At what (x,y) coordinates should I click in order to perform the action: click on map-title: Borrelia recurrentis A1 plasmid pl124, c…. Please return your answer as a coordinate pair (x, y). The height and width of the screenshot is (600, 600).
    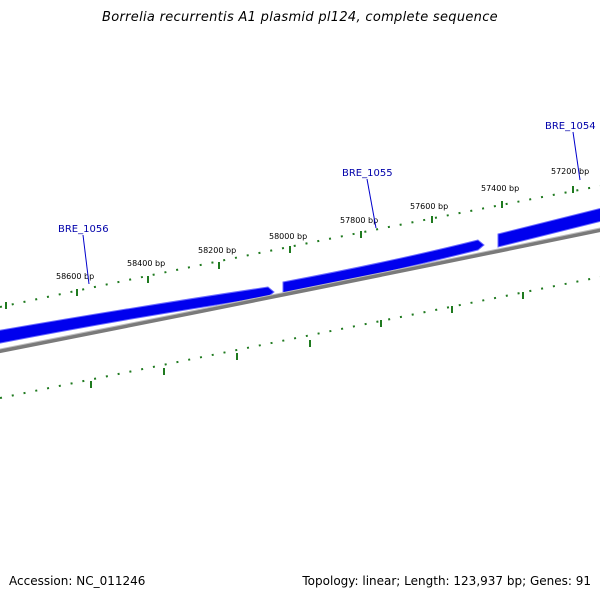
    Looking at the image, I should click on (300, 17).